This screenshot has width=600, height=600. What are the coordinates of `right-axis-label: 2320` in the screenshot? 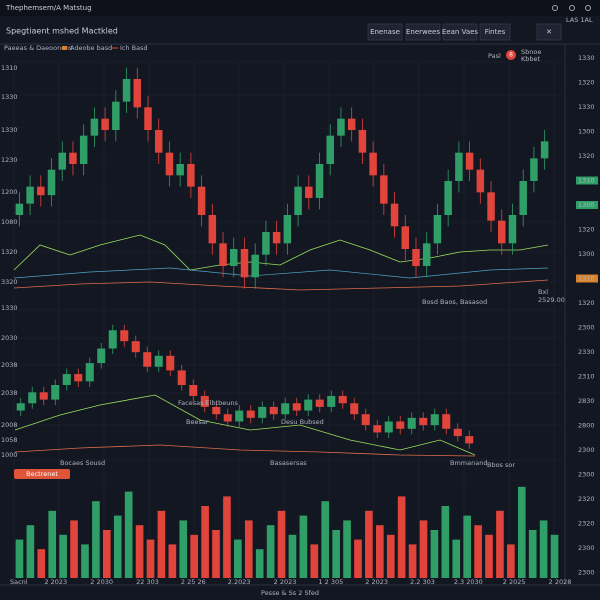 It's located at (586, 524).